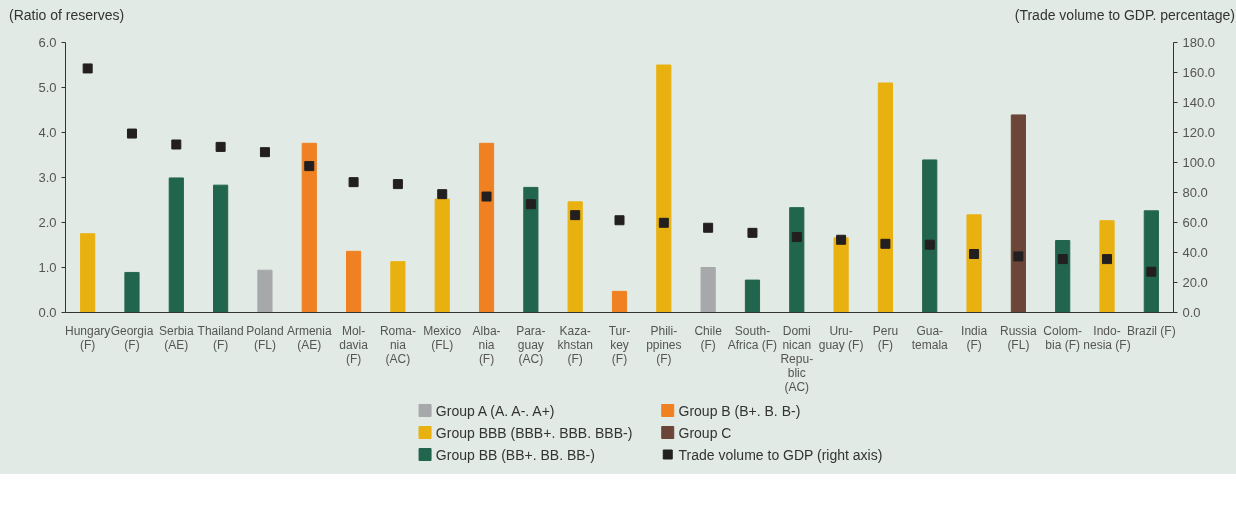  Describe the element at coordinates (780, 454) in the screenshot. I see `legend-label: Trade volume to GDP (right axis)` at that location.